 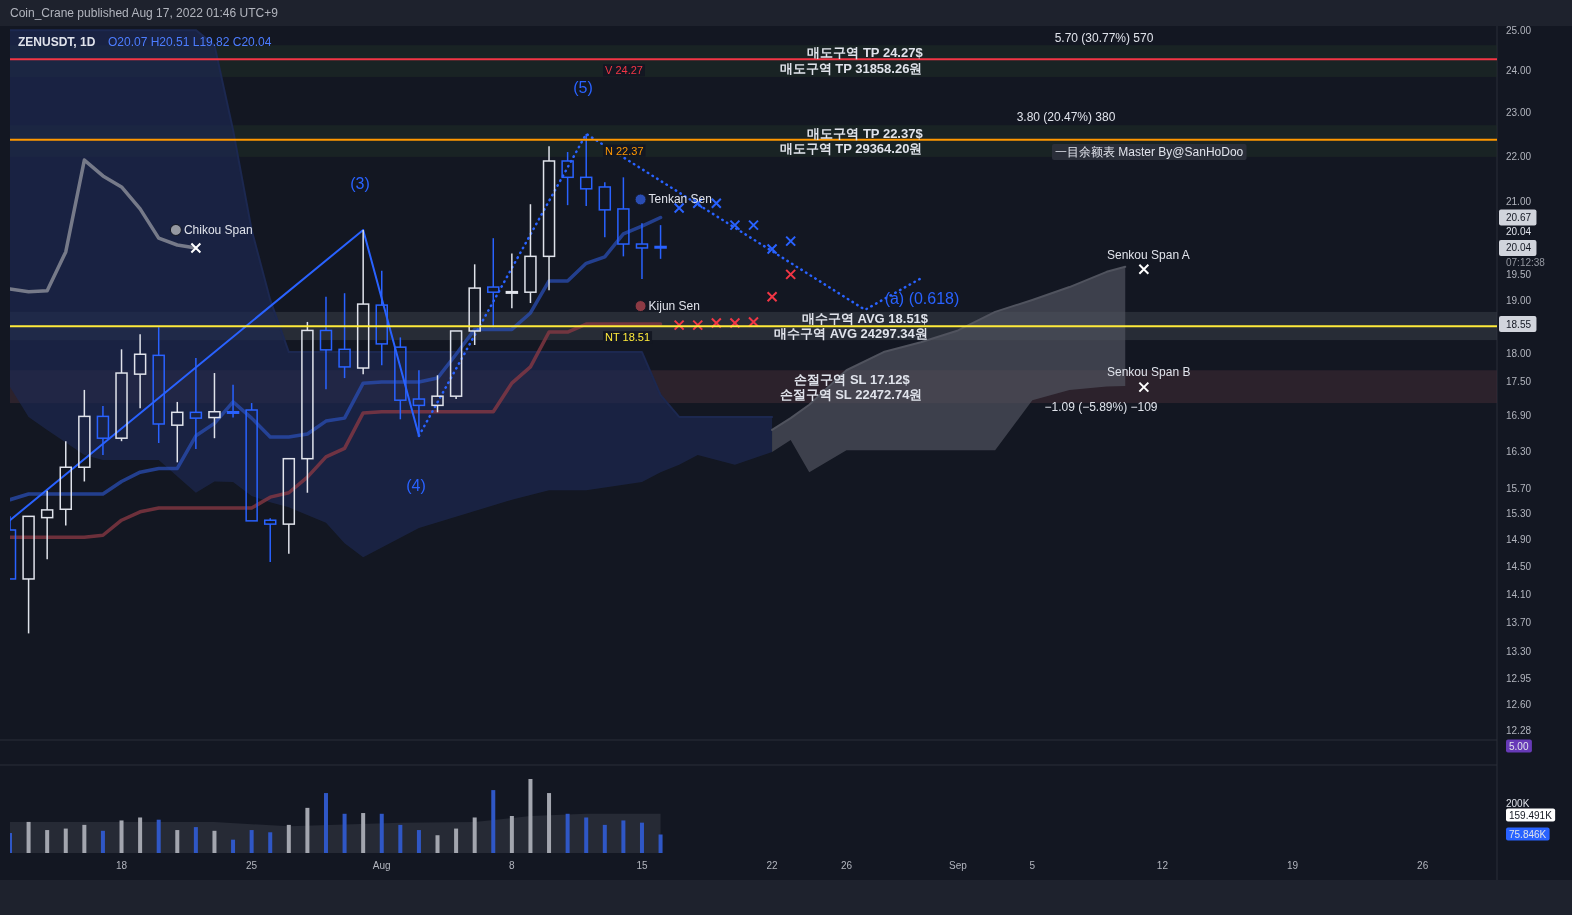 I want to click on annotation: (5), so click(x=583, y=87).